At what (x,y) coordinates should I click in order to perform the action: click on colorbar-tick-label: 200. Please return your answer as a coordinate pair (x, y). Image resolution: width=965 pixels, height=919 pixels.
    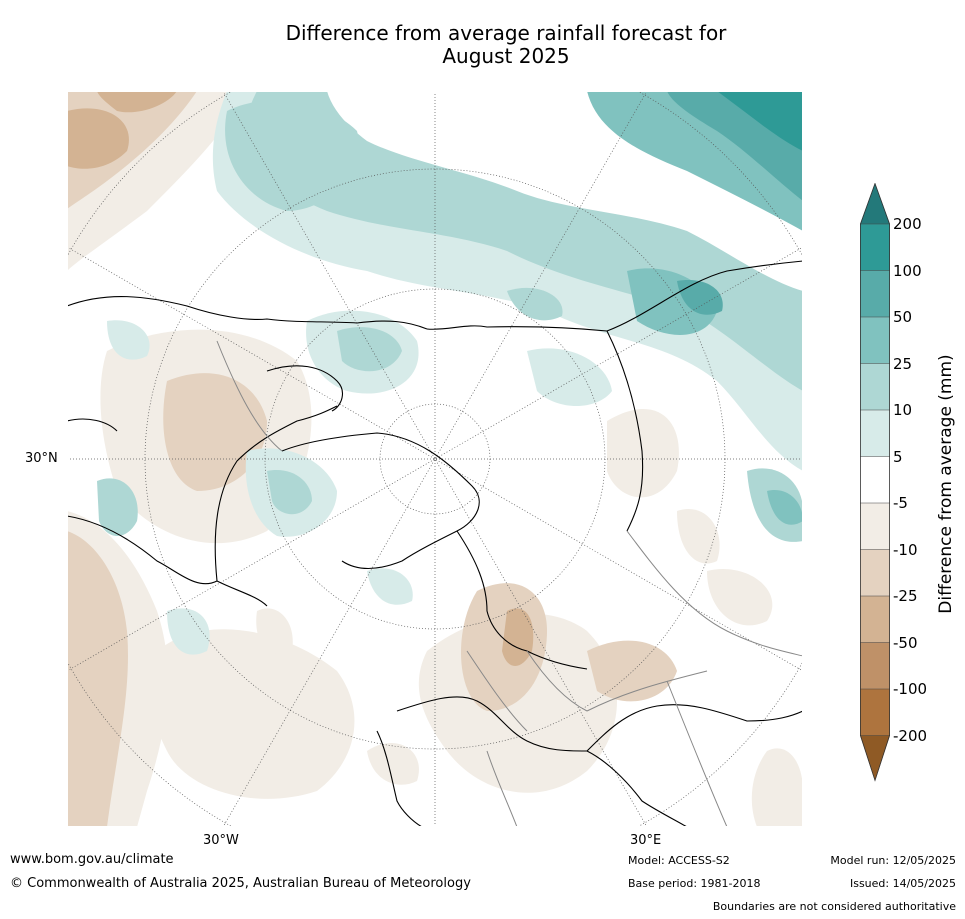
    Looking at the image, I should click on (907, 224).